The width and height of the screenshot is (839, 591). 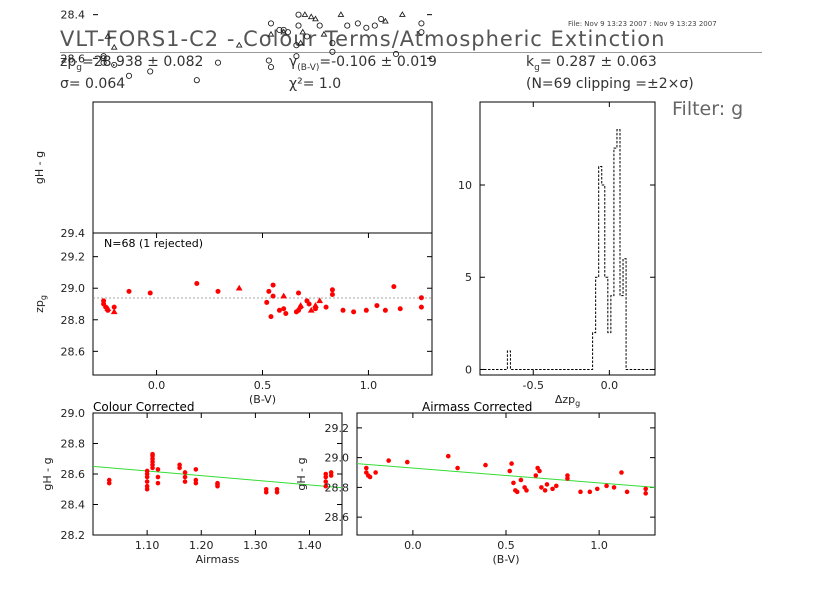 What do you see at coordinates (218, 559) in the screenshot?
I see `colour-xlabel: Airmass` at bounding box center [218, 559].